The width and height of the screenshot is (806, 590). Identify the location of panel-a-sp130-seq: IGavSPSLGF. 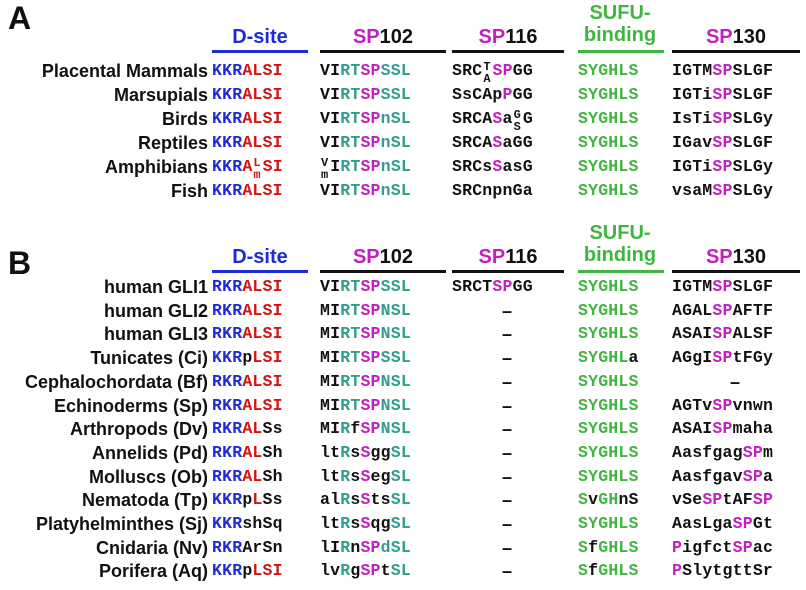
(723, 142).